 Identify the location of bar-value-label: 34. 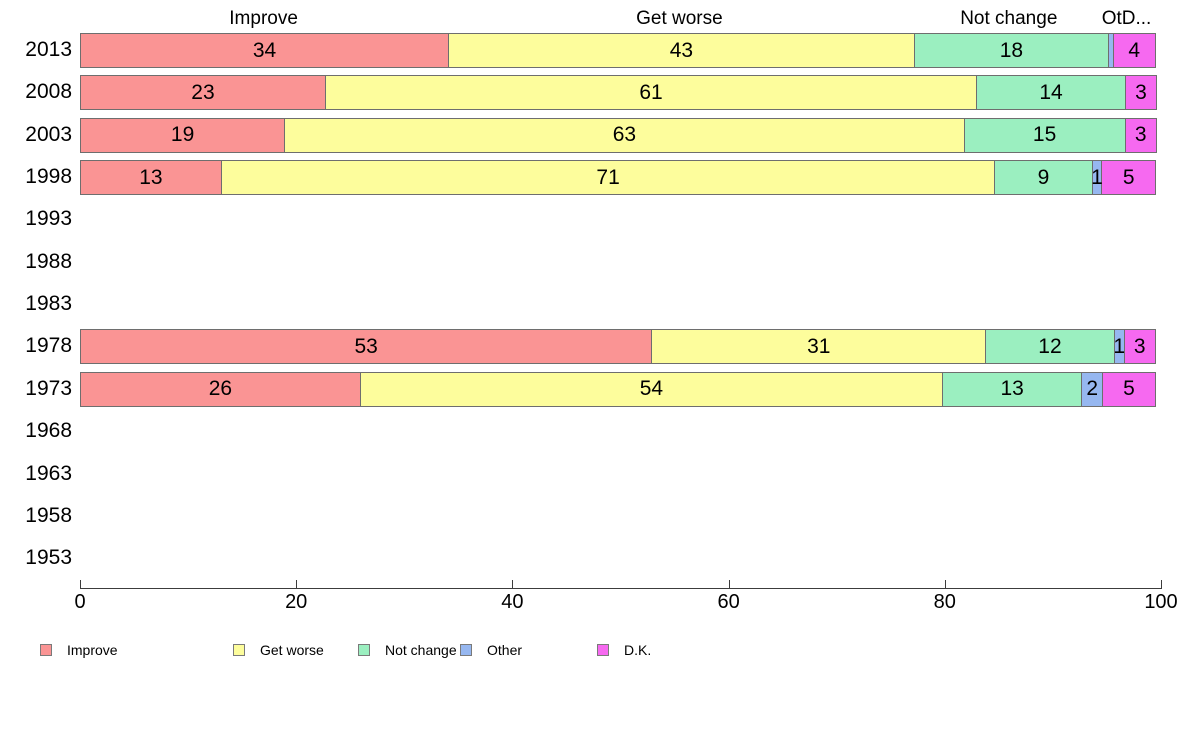
(264, 50).